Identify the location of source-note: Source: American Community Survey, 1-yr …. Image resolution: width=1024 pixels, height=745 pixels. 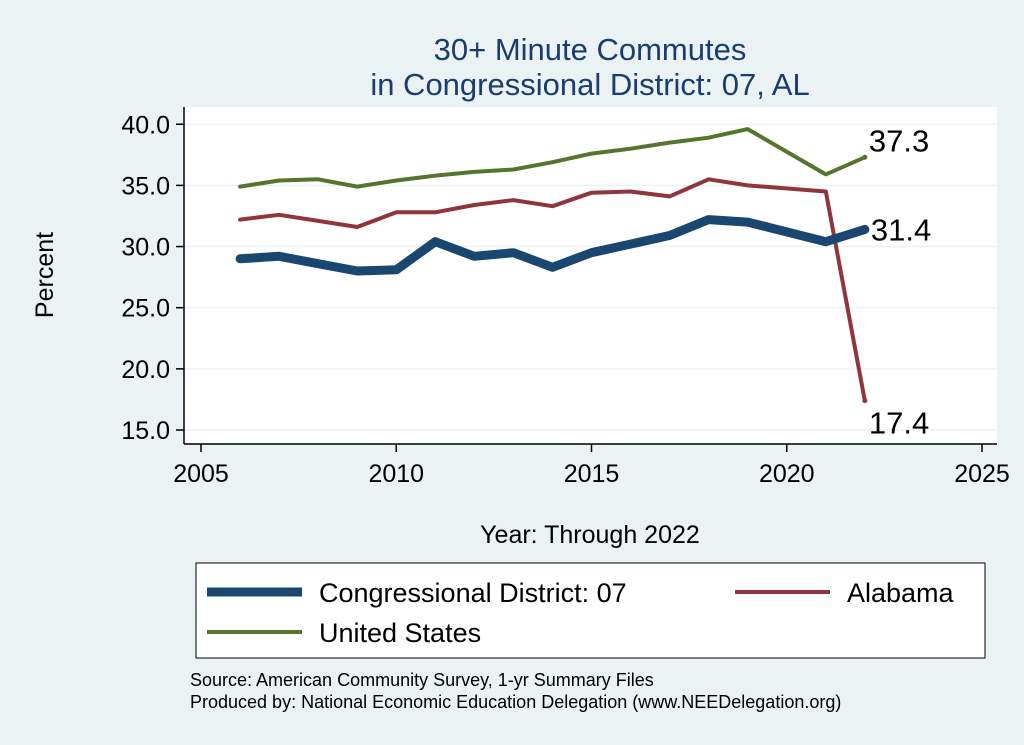
(422, 680).